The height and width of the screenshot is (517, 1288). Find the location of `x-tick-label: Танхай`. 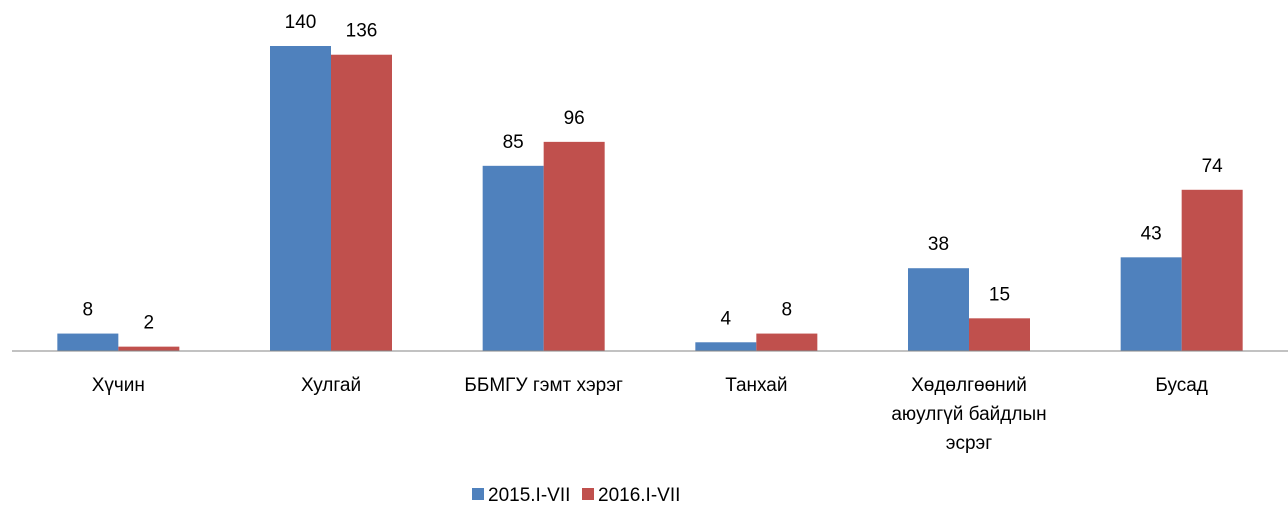

x-tick-label: Танхай is located at coordinates (756, 385).